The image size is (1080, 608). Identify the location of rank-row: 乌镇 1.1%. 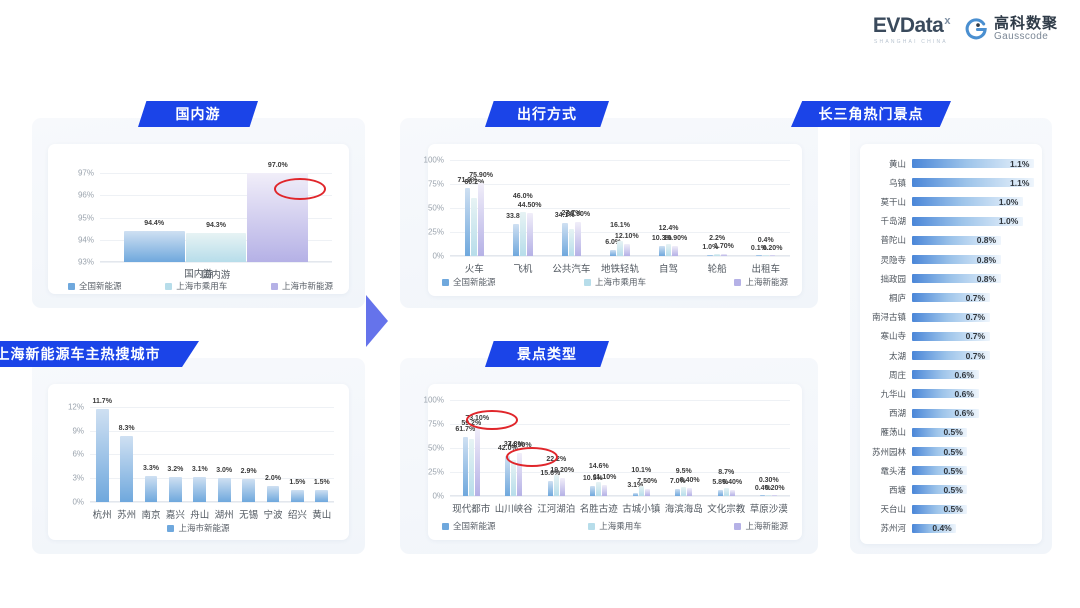
(951, 182).